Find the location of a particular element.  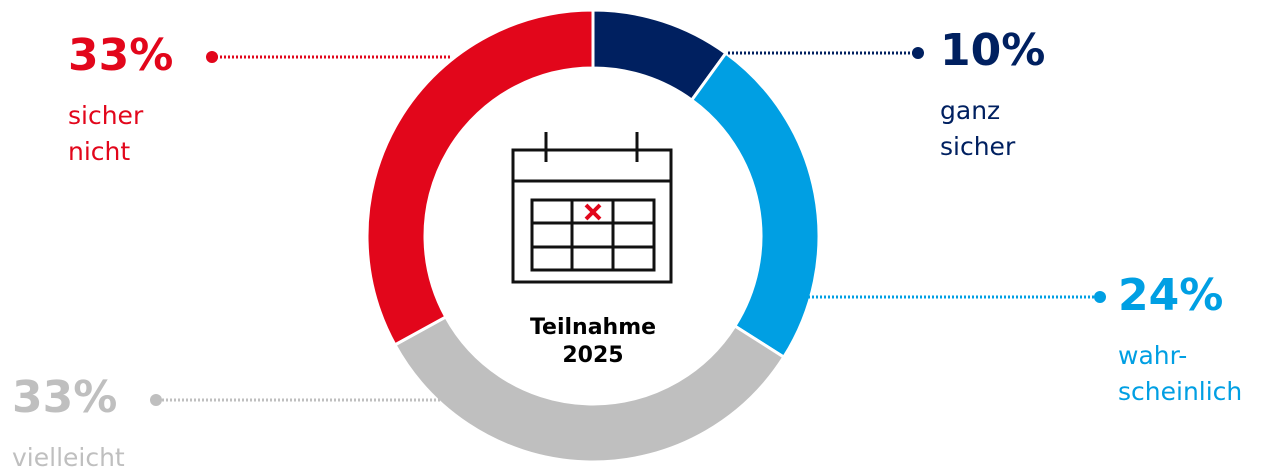

category-label: wahr- is located at coordinates (1152, 355).